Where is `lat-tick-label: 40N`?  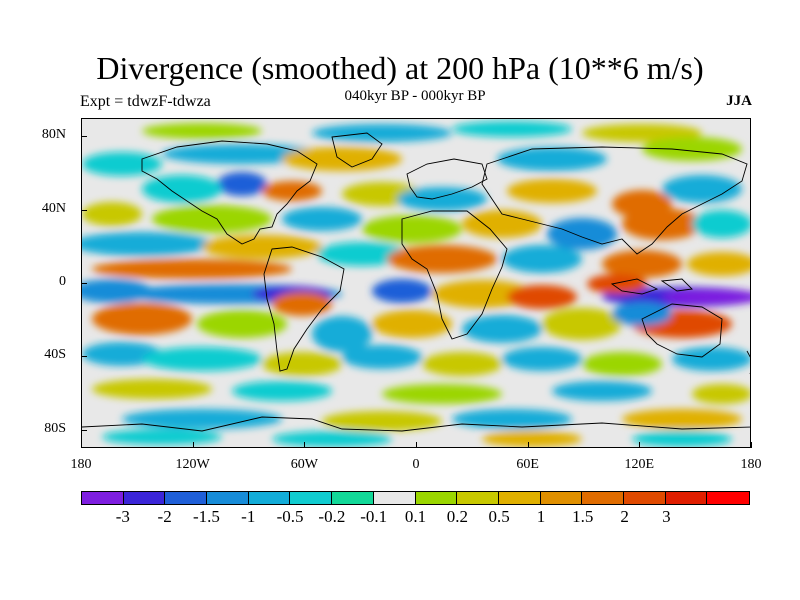 lat-tick-label: 40N is located at coordinates (53, 208).